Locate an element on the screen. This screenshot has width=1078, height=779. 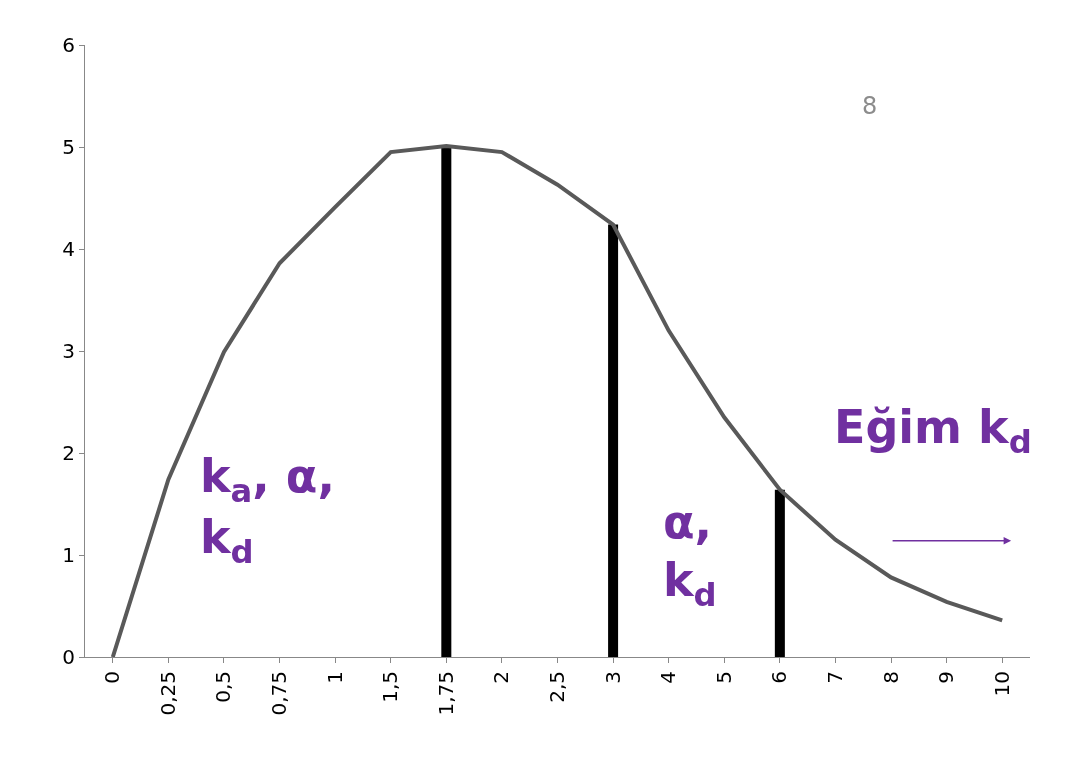
y-tick-label: 2 is located at coordinates (68, 453).